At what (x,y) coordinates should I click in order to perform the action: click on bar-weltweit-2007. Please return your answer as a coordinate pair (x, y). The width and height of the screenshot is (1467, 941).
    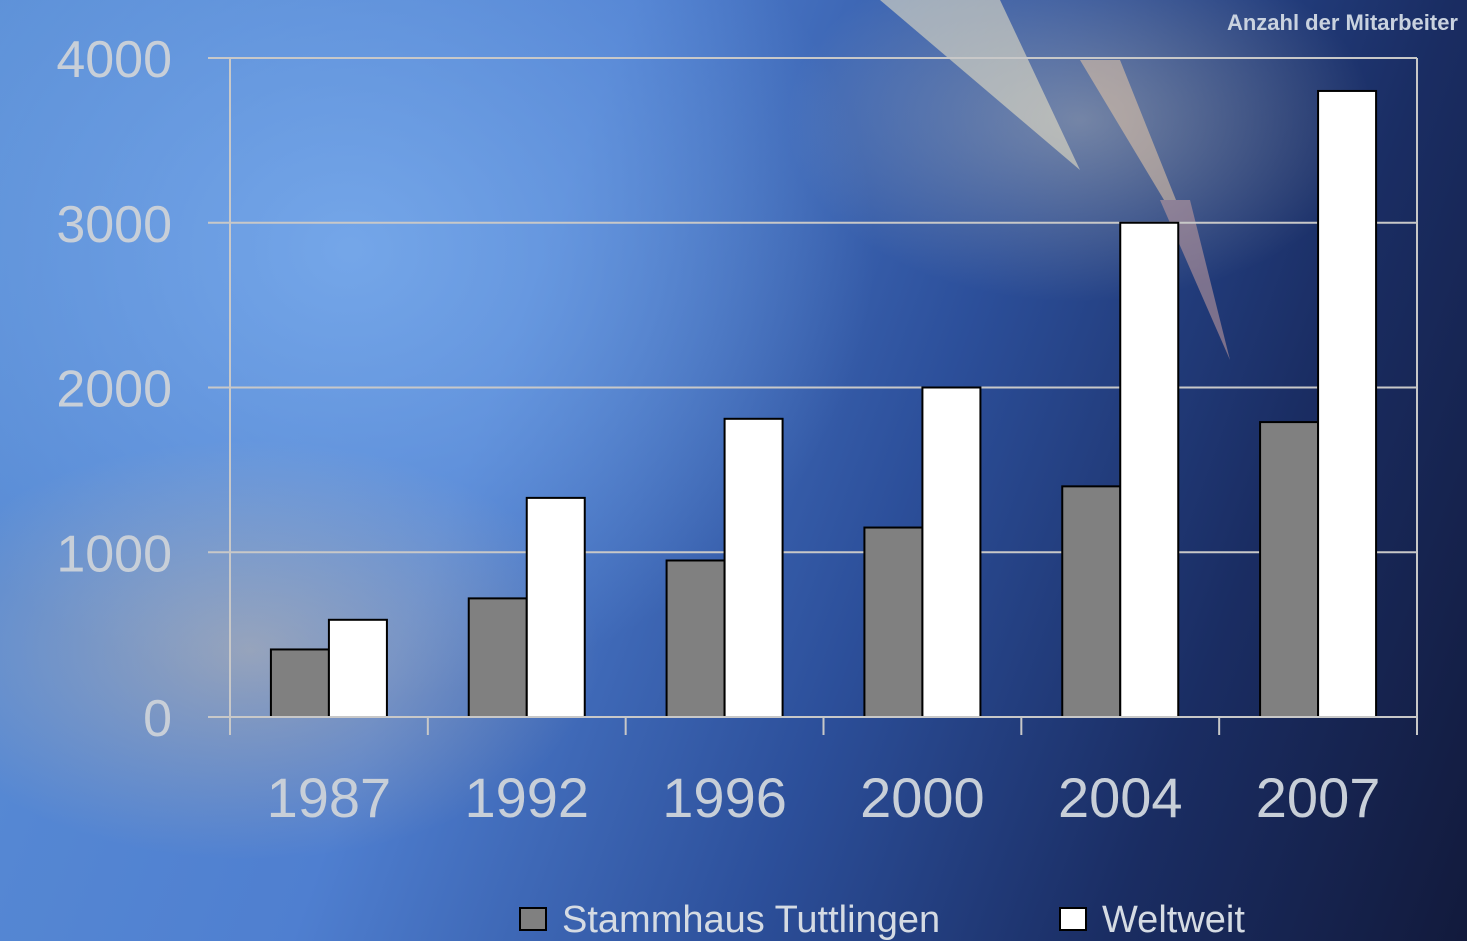
    Looking at the image, I should click on (1347, 403).